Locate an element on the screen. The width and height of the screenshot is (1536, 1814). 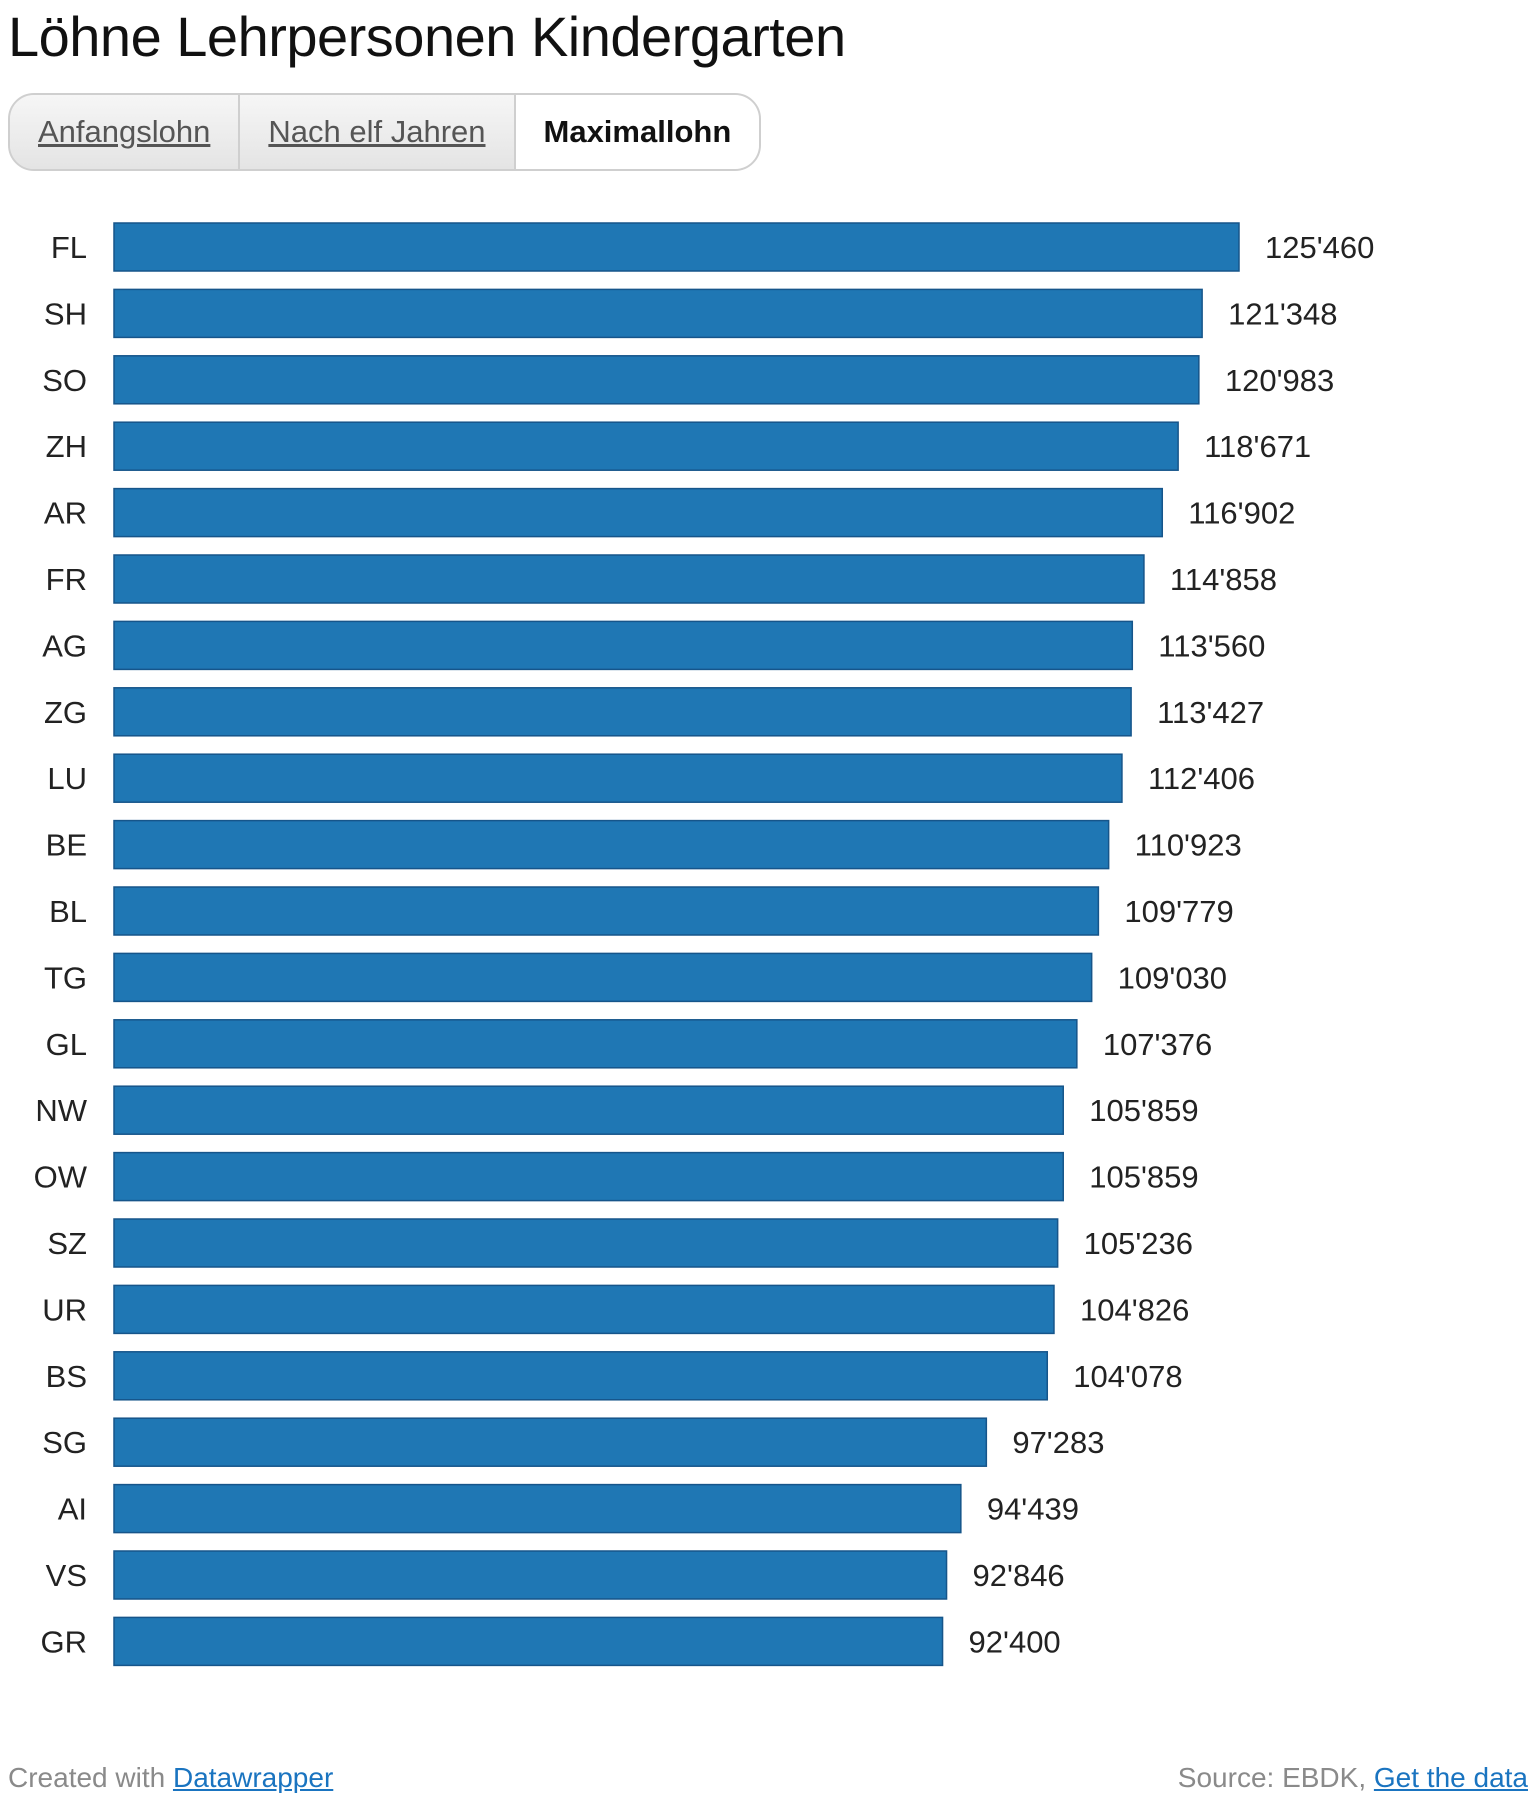
category-label-fr: FR is located at coordinates (66, 579).